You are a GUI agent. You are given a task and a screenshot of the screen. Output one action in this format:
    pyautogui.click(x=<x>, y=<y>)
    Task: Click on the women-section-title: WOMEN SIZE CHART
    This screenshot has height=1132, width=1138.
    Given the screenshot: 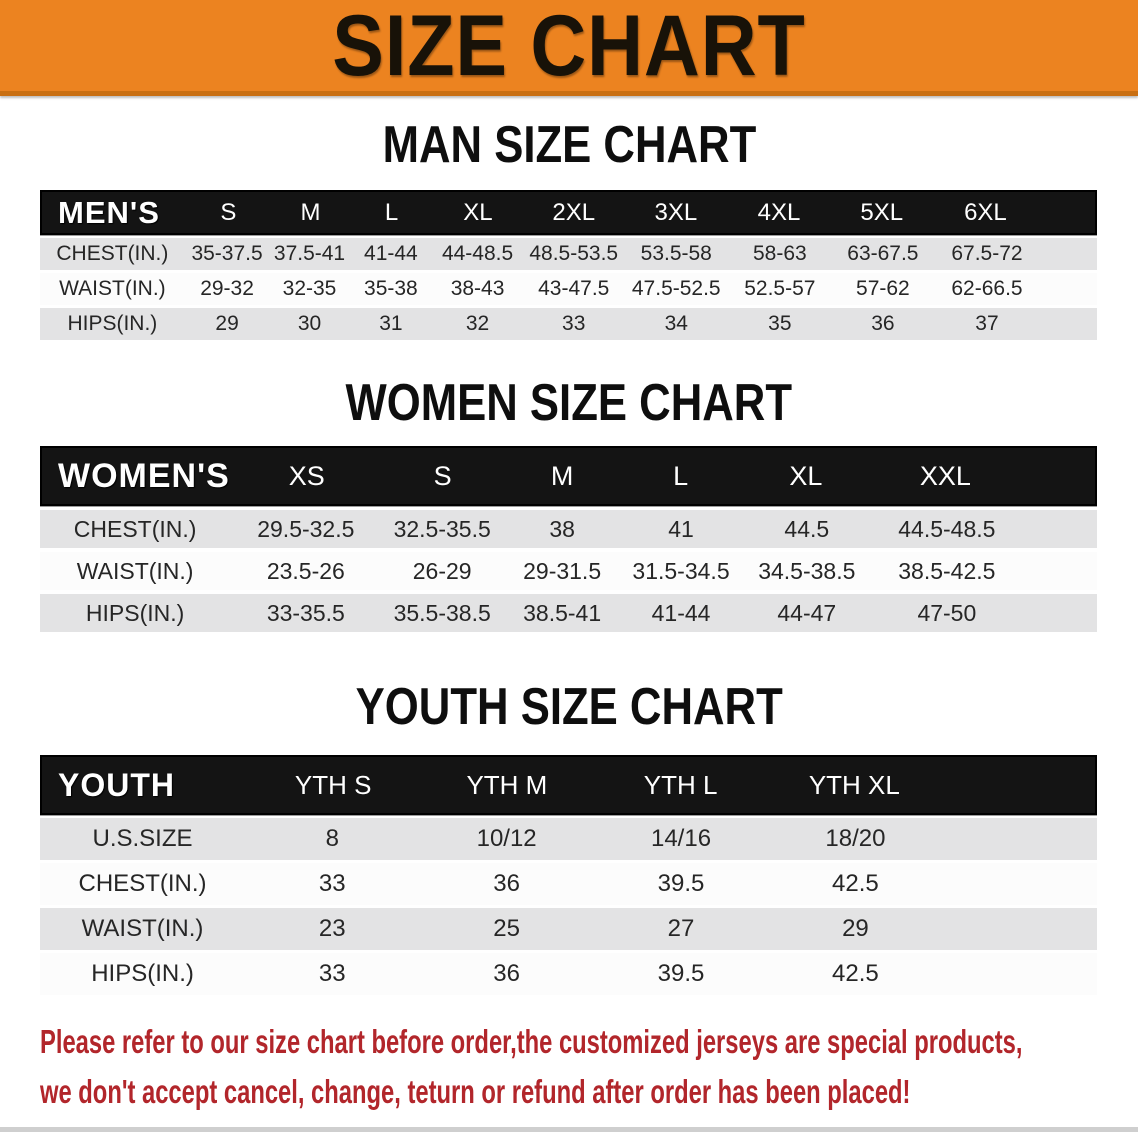 What is the action you would take?
    pyautogui.click(x=569, y=403)
    